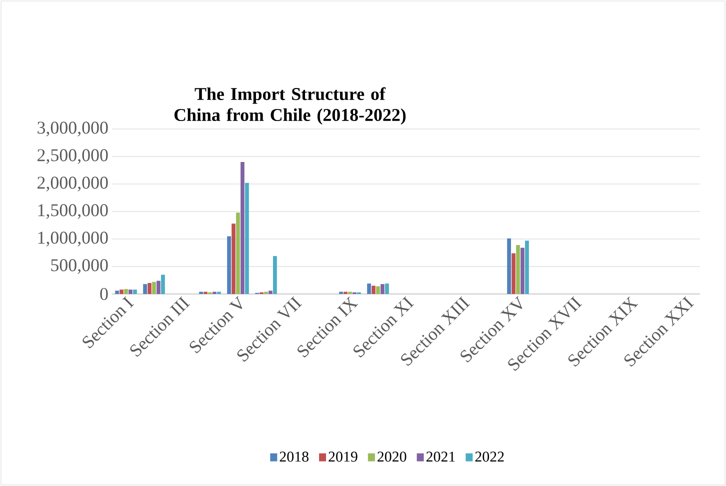  What do you see at coordinates (73, 184) in the screenshot?
I see `y-tick-label: 2,000,000` at bounding box center [73, 184].